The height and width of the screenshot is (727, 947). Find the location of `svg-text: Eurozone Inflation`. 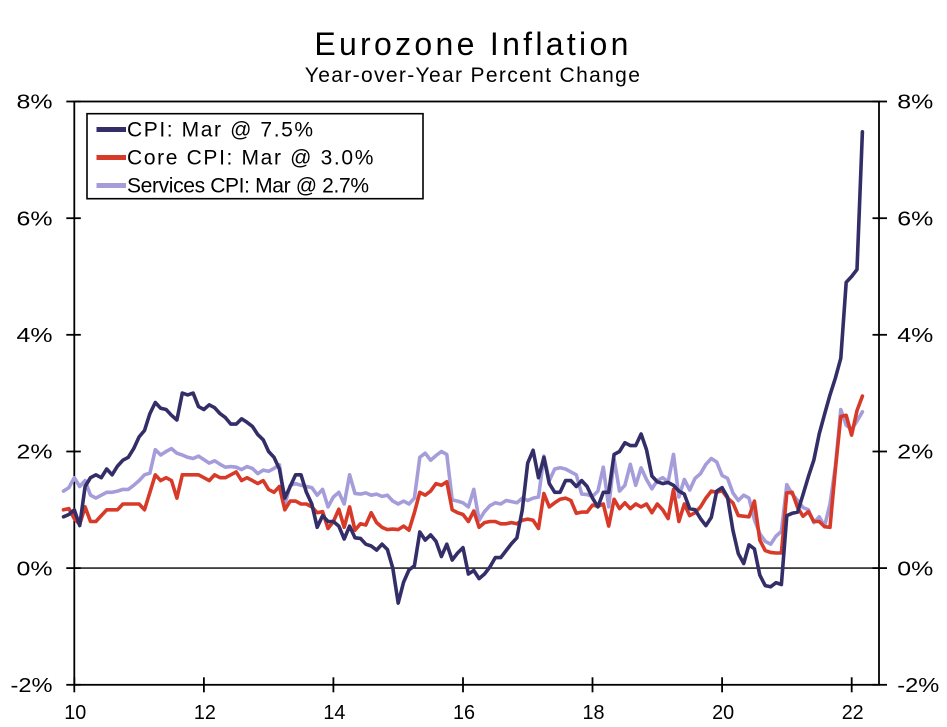

svg-text: Eurozone Inflation is located at coordinates (472, 44).